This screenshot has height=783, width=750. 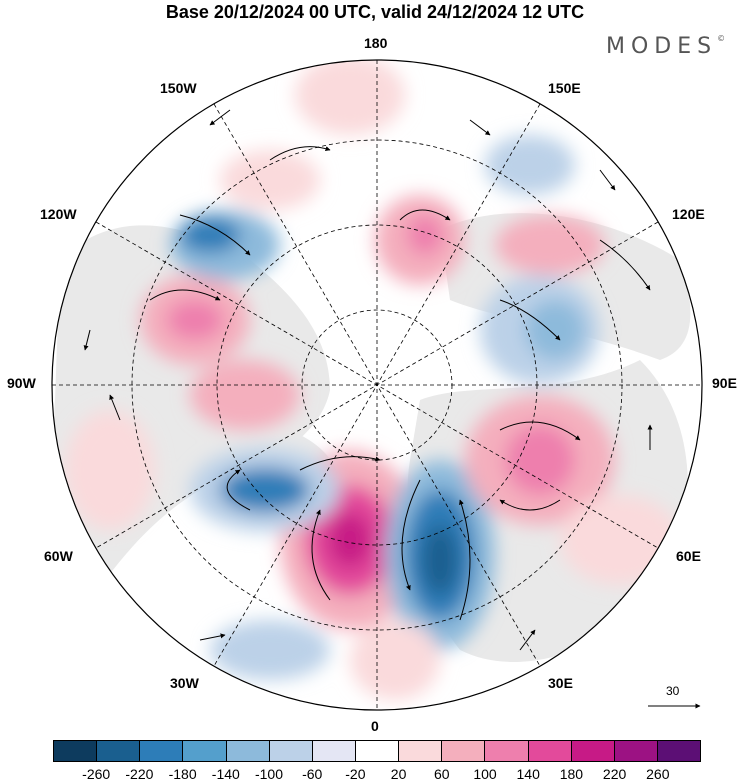 What do you see at coordinates (724, 383) in the screenshot?
I see `lon-label-90e: 90E` at bounding box center [724, 383].